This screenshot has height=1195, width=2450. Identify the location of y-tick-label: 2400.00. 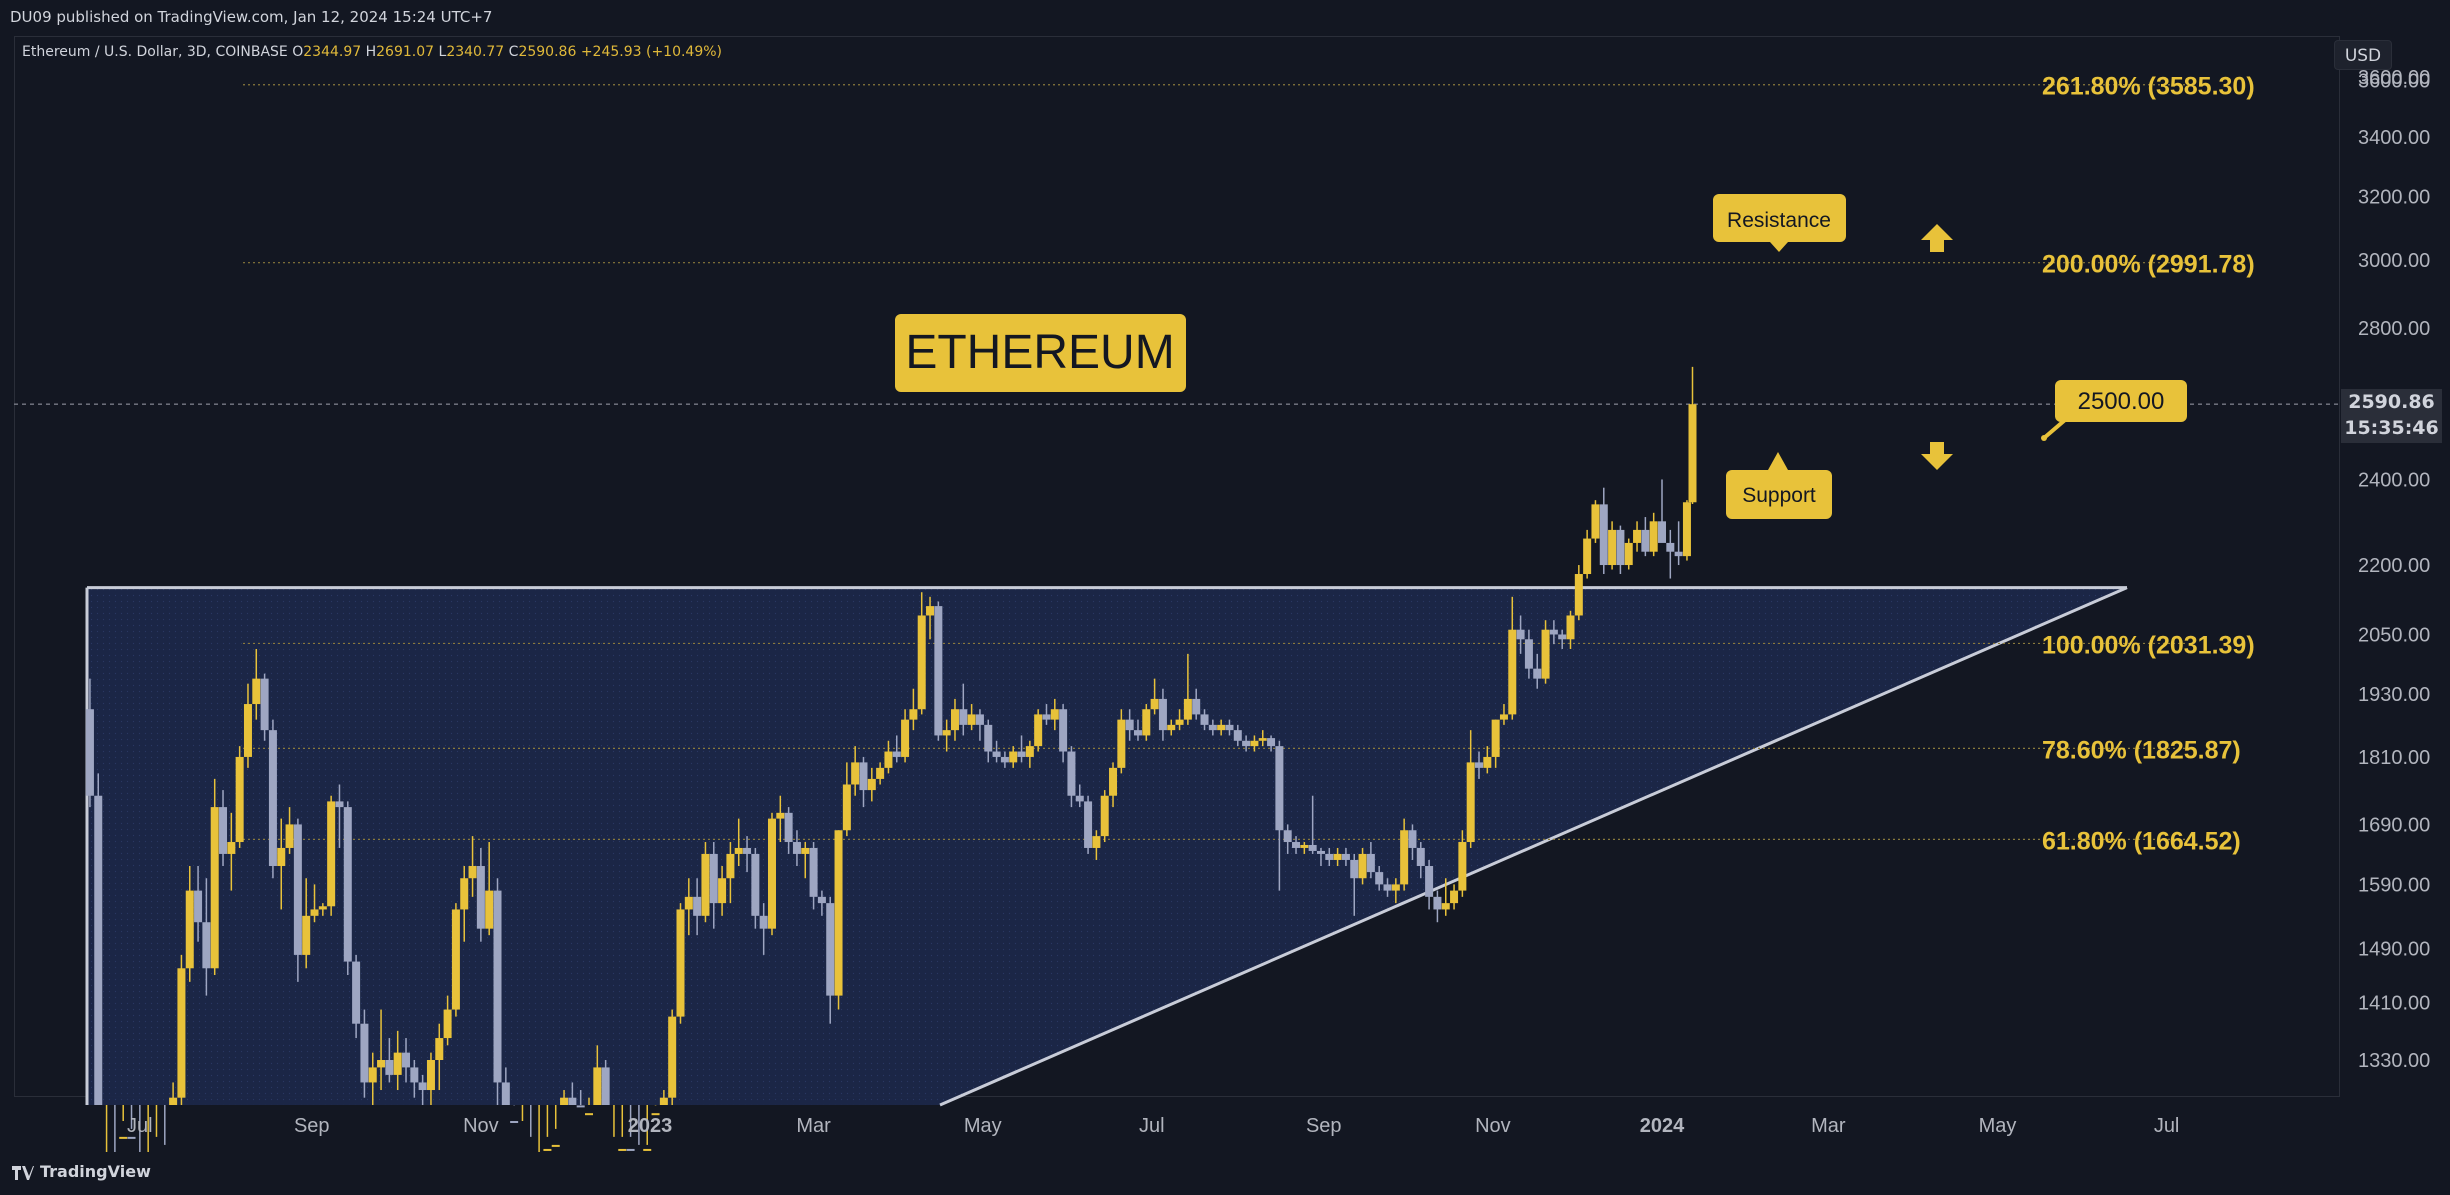
(2394, 480).